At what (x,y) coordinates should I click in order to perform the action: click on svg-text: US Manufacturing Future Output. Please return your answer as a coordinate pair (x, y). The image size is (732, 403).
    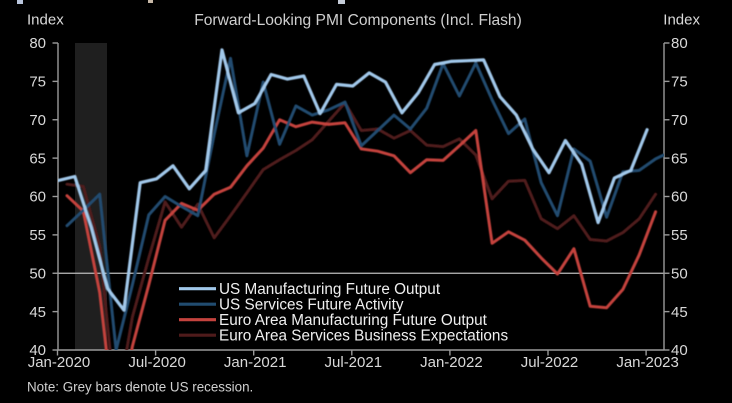
    Looking at the image, I should click on (330, 289).